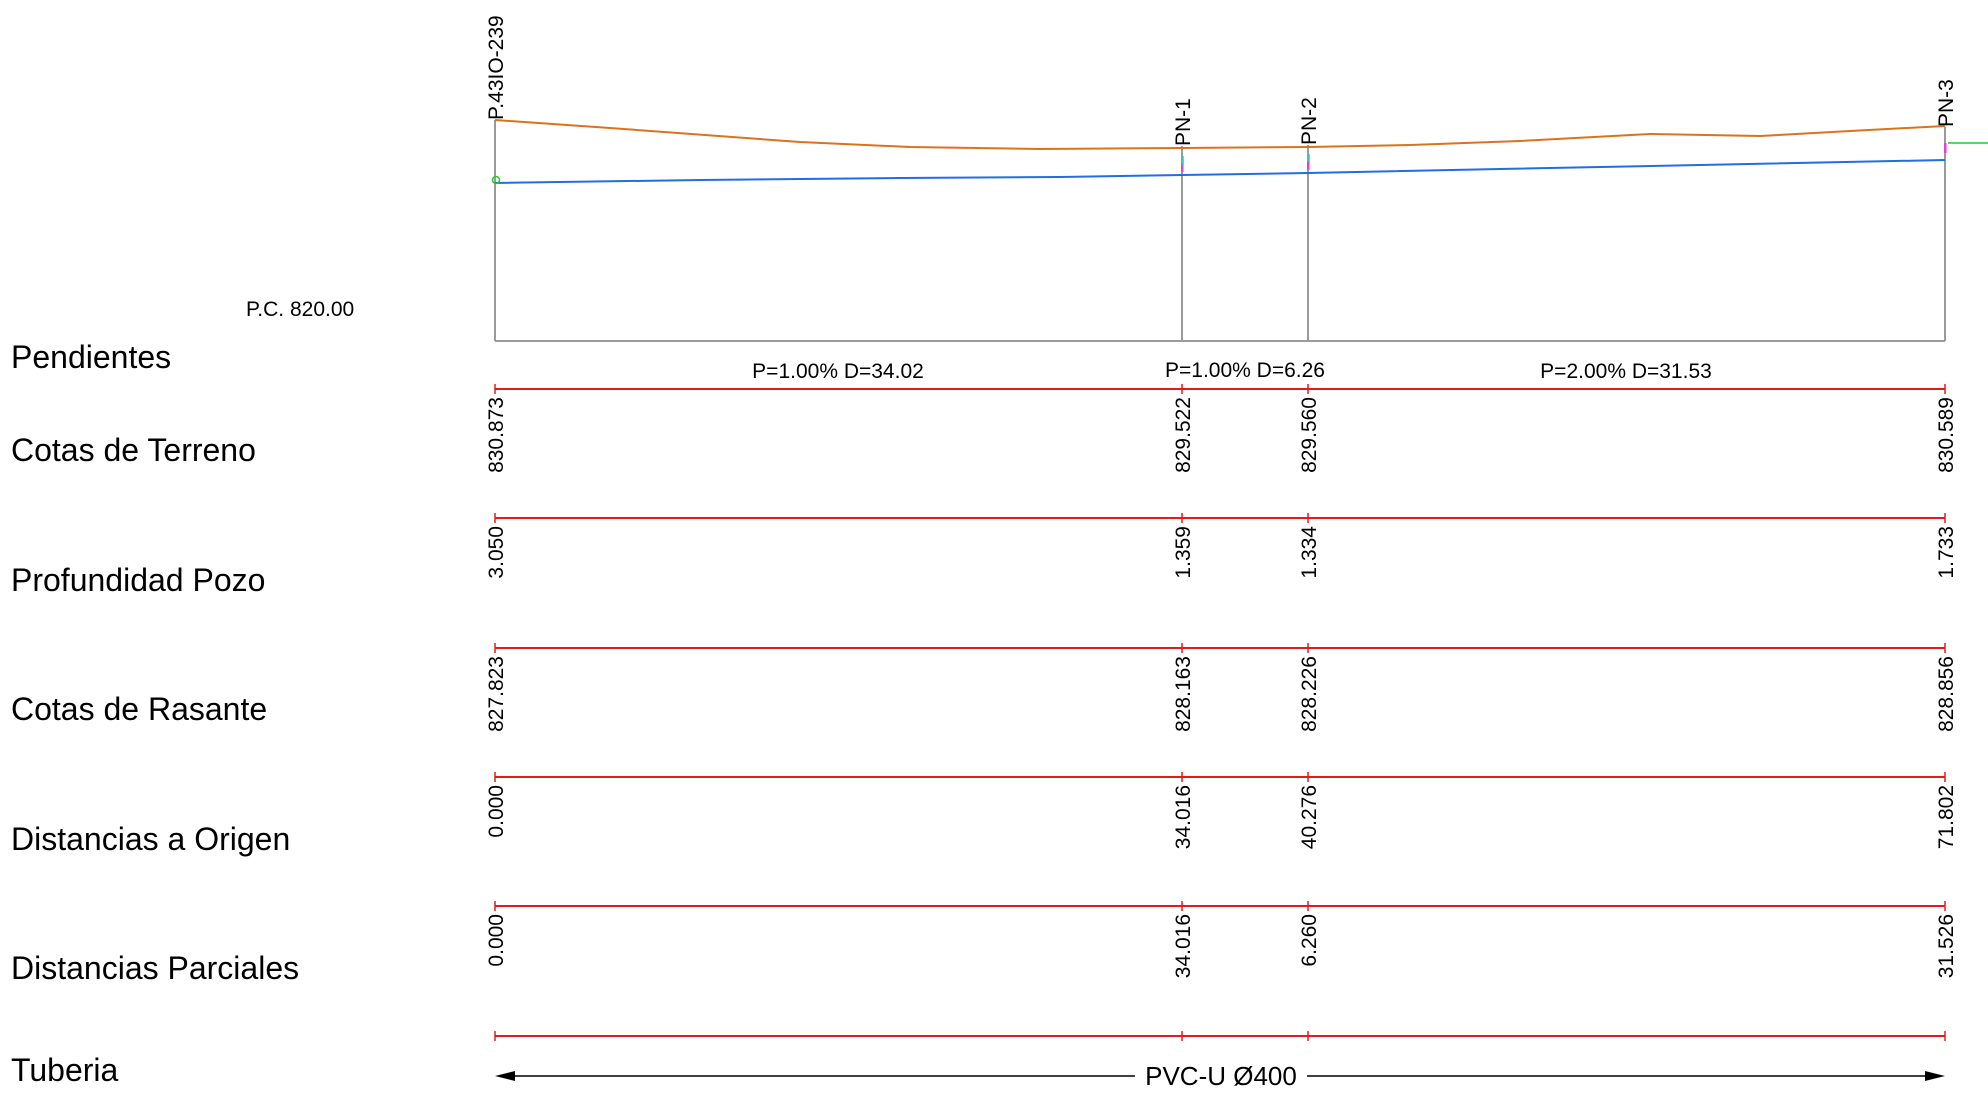  Describe the element at coordinates (1309, 435) in the screenshot. I see `terreno-value-2: 829.560` at that location.